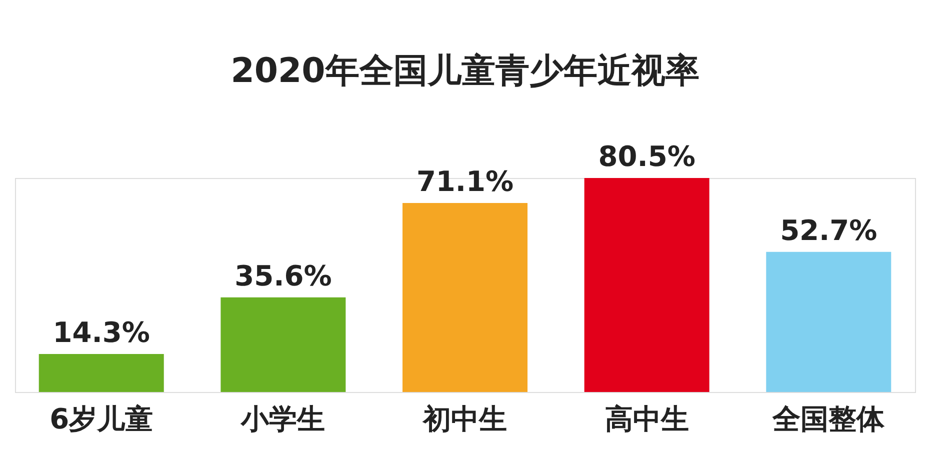  What do you see at coordinates (465, 71) in the screenshot?
I see `chart-title: 2020年全国儿童青少年近视率` at bounding box center [465, 71].